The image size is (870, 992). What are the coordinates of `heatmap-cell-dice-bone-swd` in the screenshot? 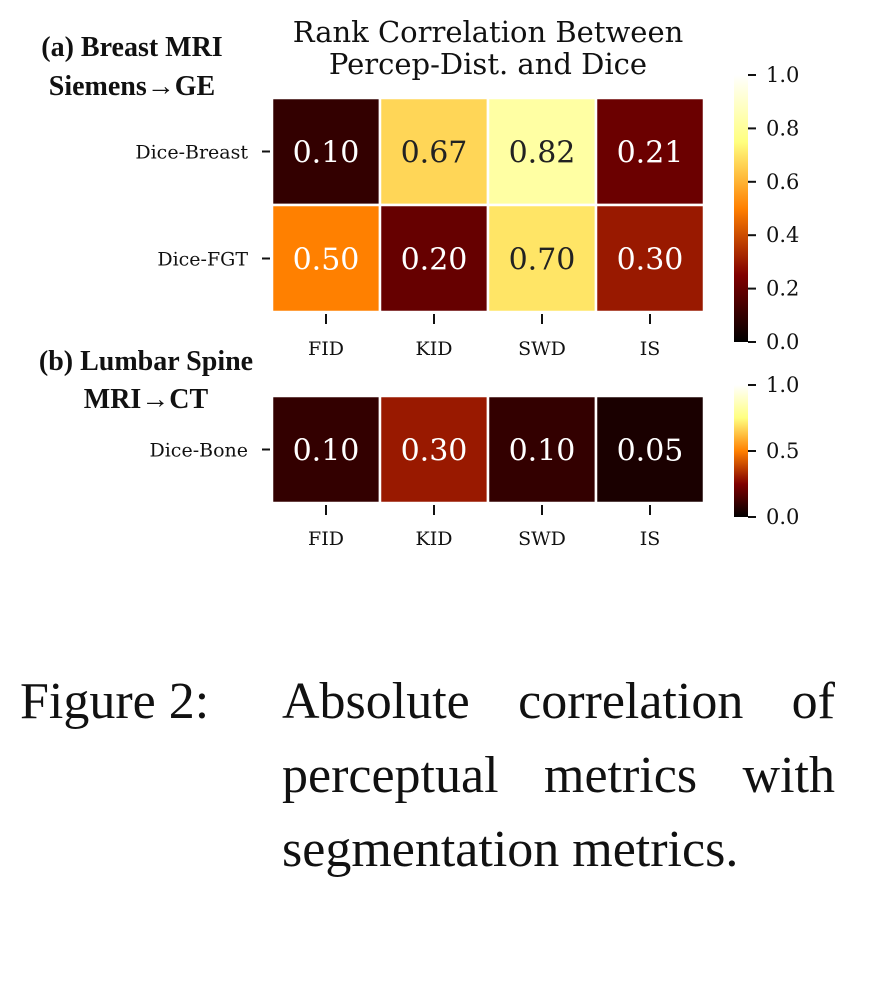 It's located at (542, 449).